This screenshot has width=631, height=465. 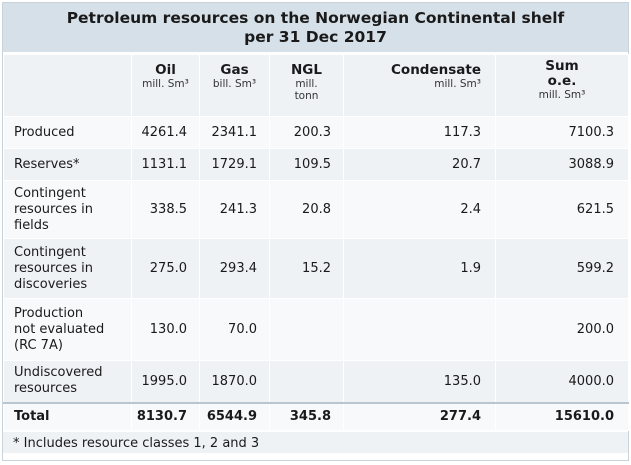 I want to click on header-sum-name-2: o.e., so click(x=562, y=81).